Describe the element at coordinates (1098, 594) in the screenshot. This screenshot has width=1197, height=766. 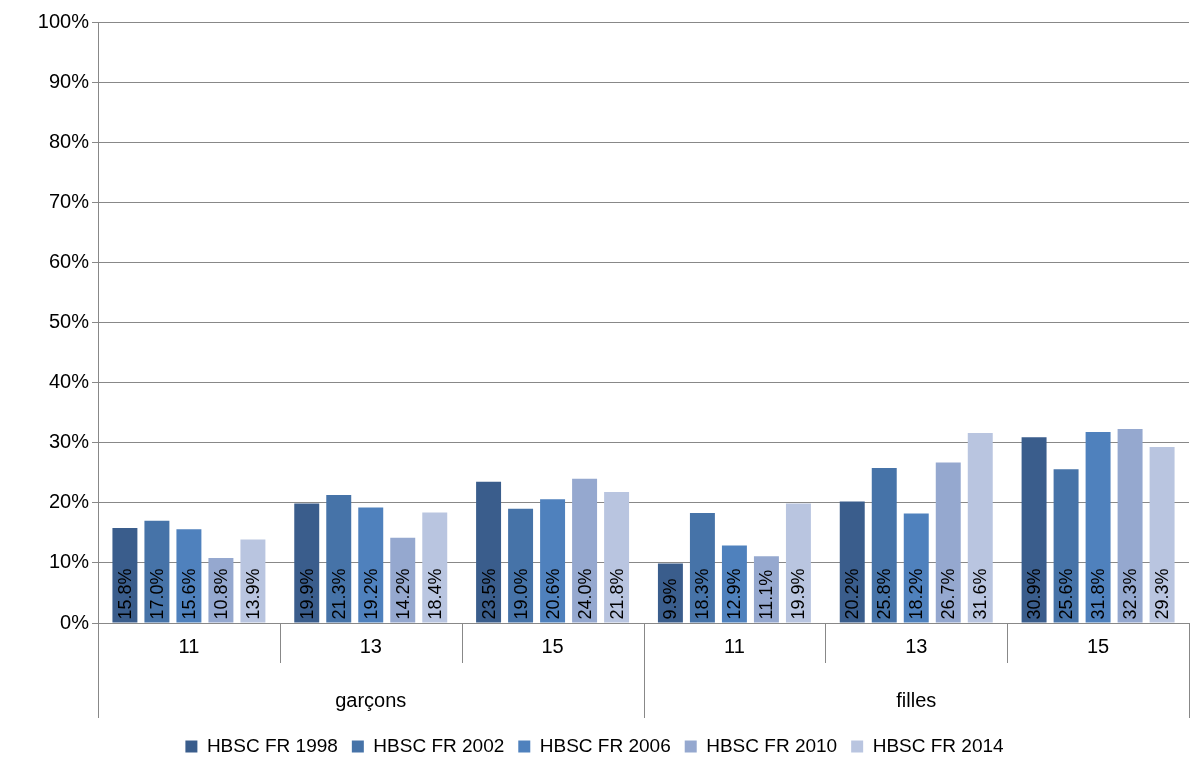
I see `data-label: 31.8%` at that location.